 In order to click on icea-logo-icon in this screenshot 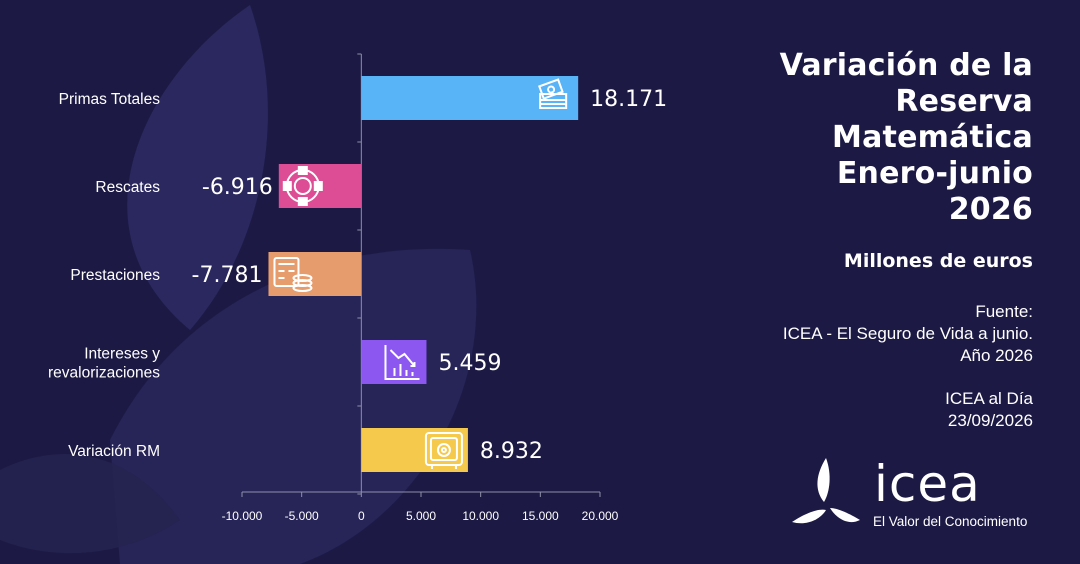, I will do `click(826, 491)`.